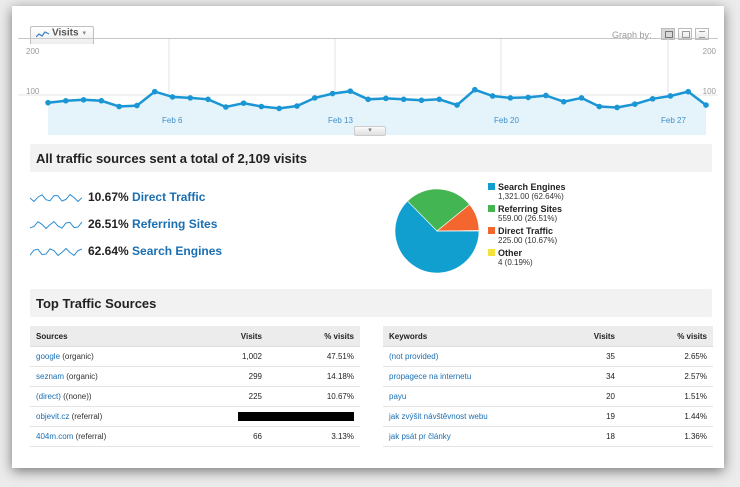  I want to click on keyword-cell: payu, so click(466, 396).